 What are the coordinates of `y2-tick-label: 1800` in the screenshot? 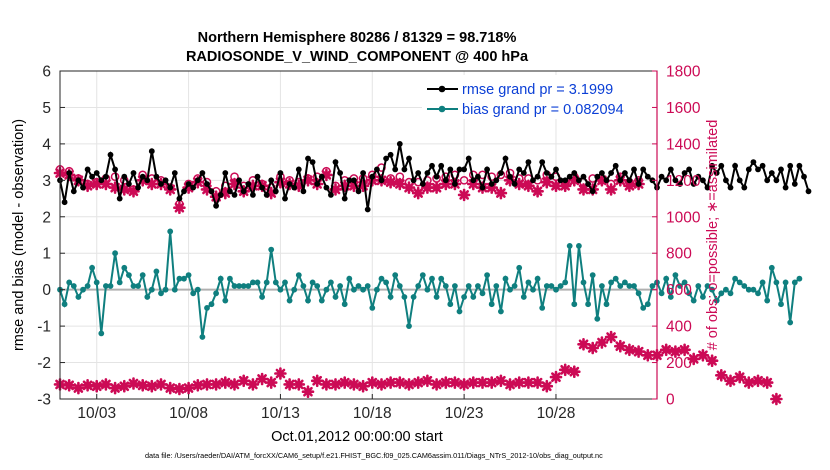 It's located at (683, 72).